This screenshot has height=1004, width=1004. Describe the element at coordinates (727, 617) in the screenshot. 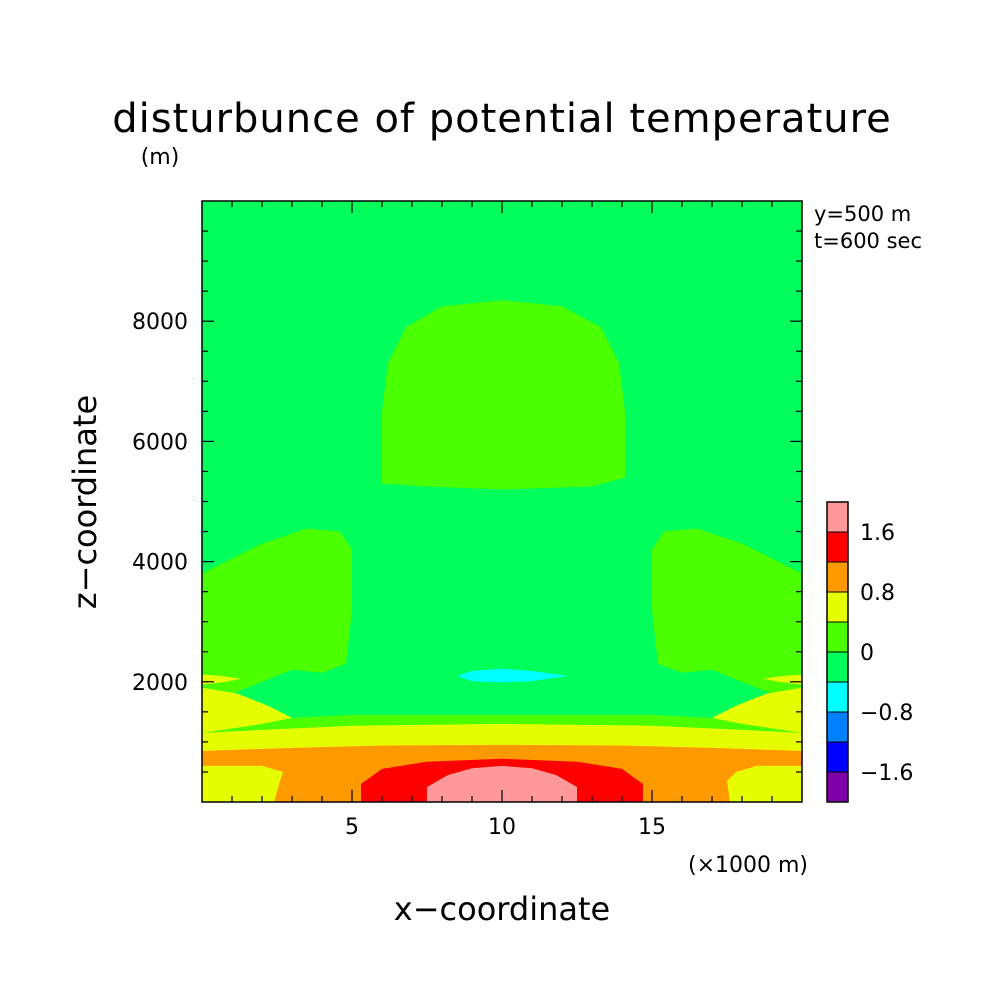

I see `contour-region-right-side-warm` at that location.